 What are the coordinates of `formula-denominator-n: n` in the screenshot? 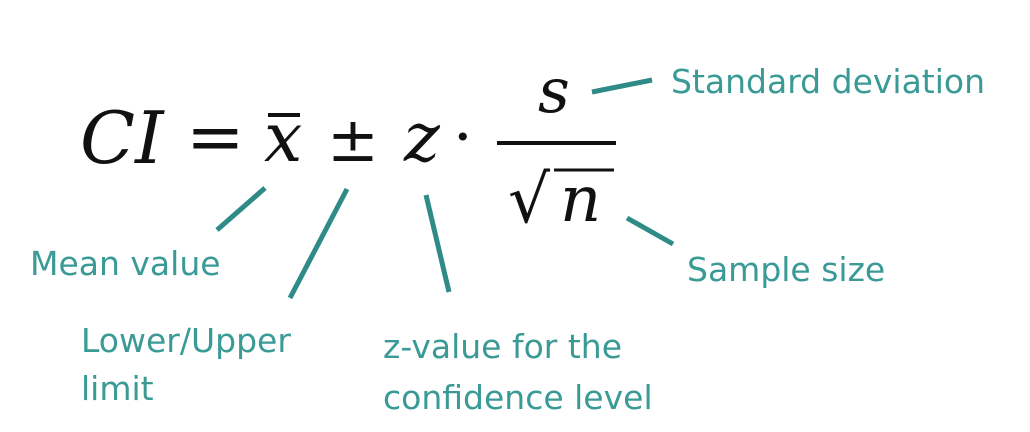 It's located at (580, 200).